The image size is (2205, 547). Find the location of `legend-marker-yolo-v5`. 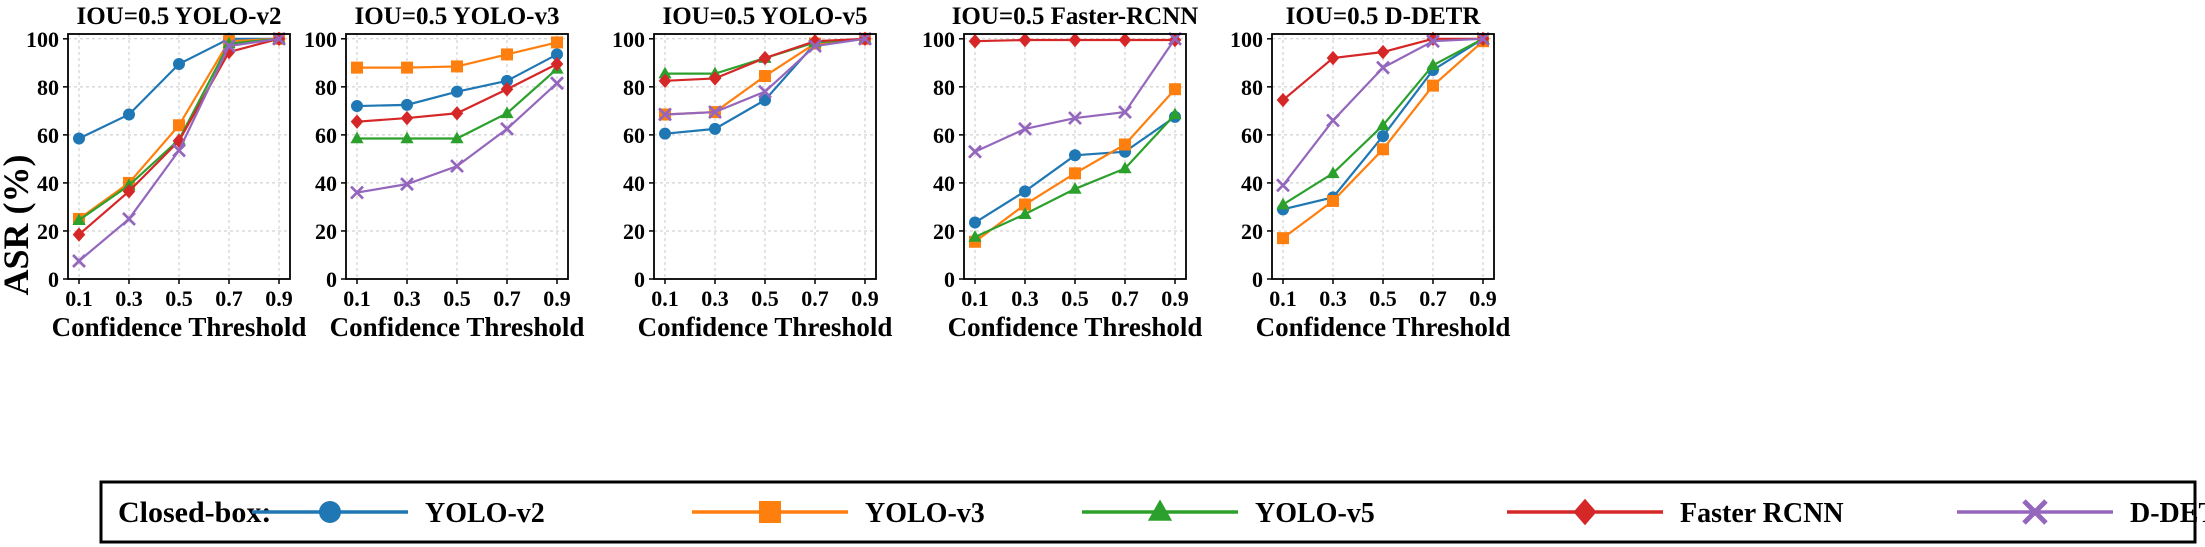

legend-marker-yolo-v5 is located at coordinates (1160, 510).